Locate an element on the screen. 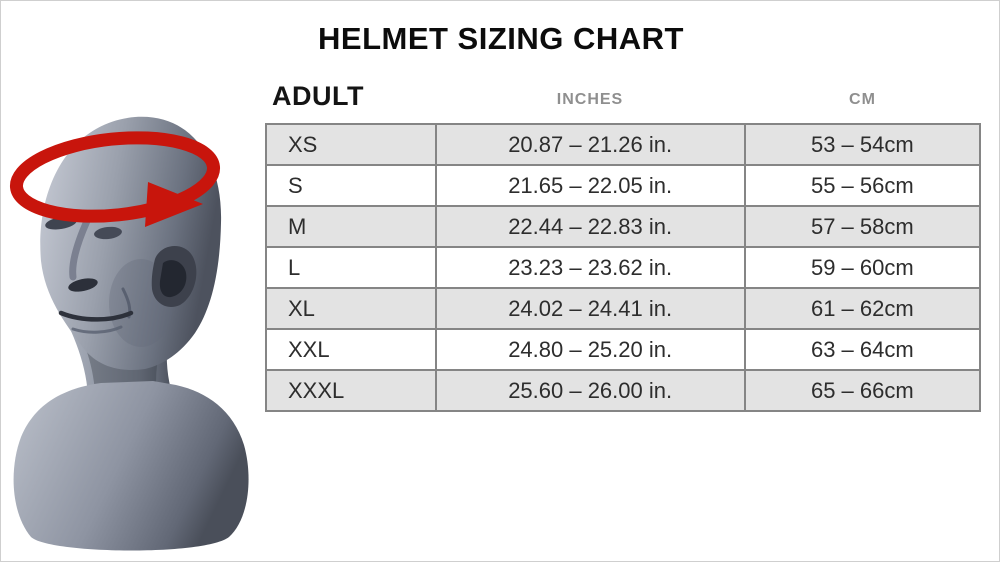 The height and width of the screenshot is (562, 1000). cm-cell: 65 – 66cm is located at coordinates (862, 390).